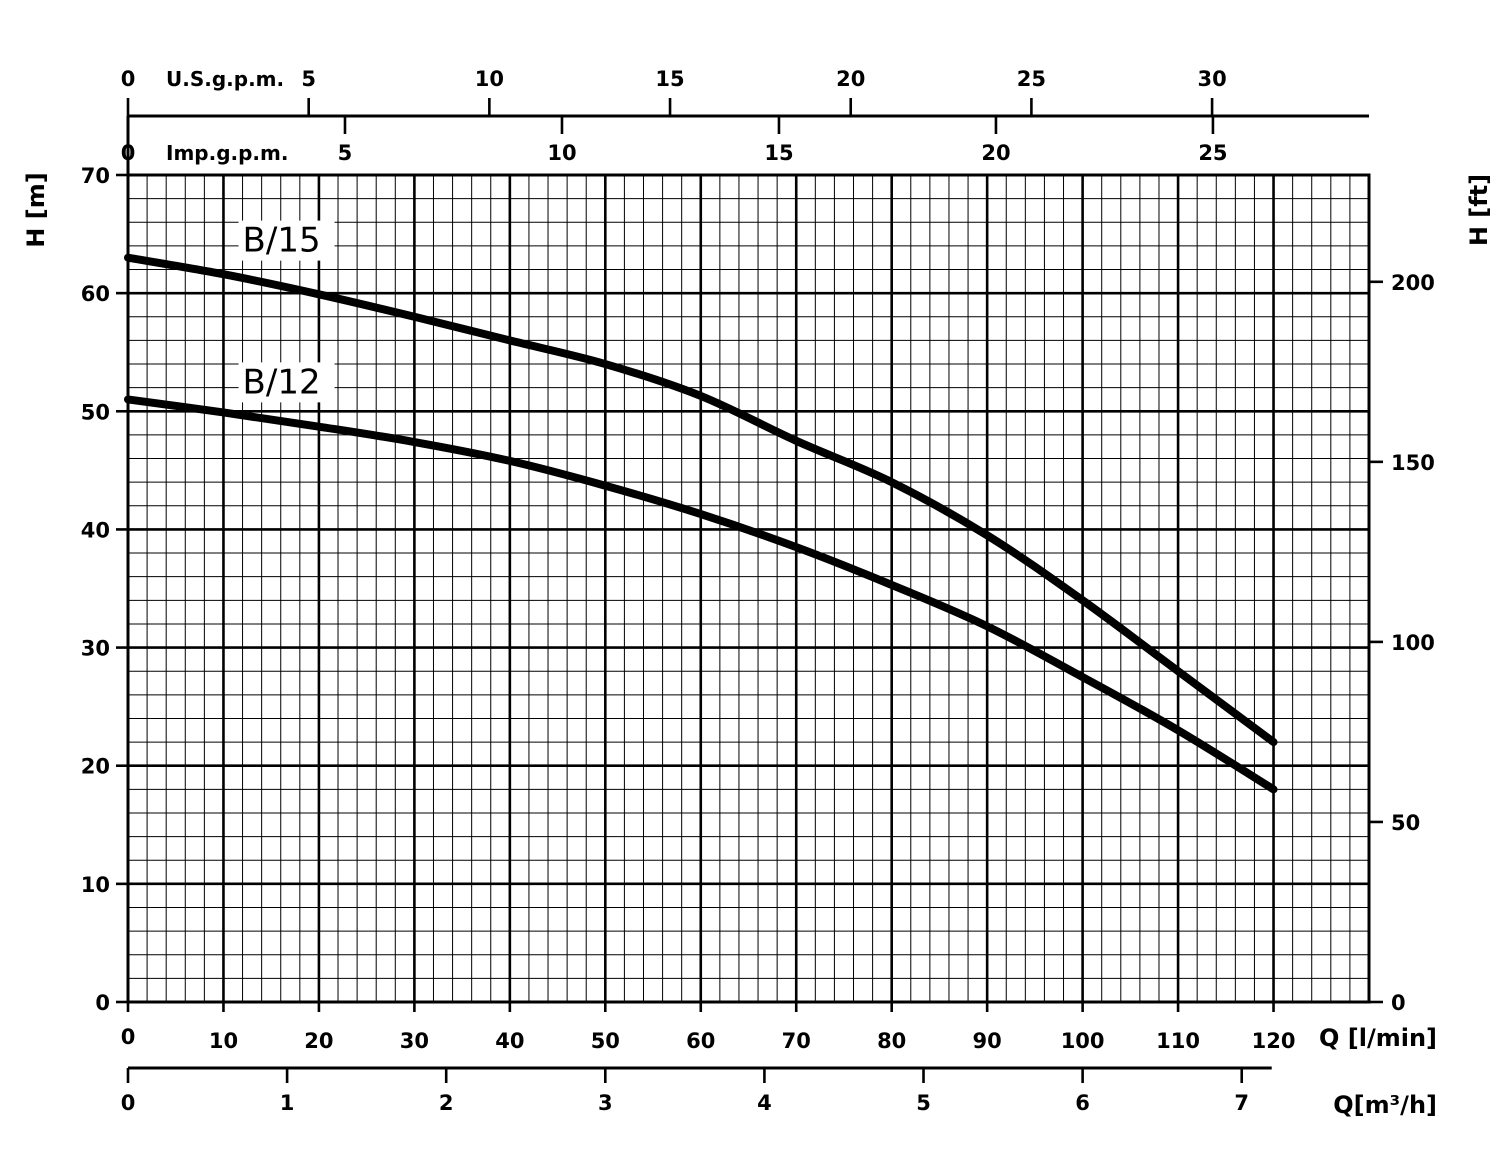 The width and height of the screenshot is (1510, 1160). What do you see at coordinates (95, 176) in the screenshot?
I see `y-tick-label: 70` at bounding box center [95, 176].